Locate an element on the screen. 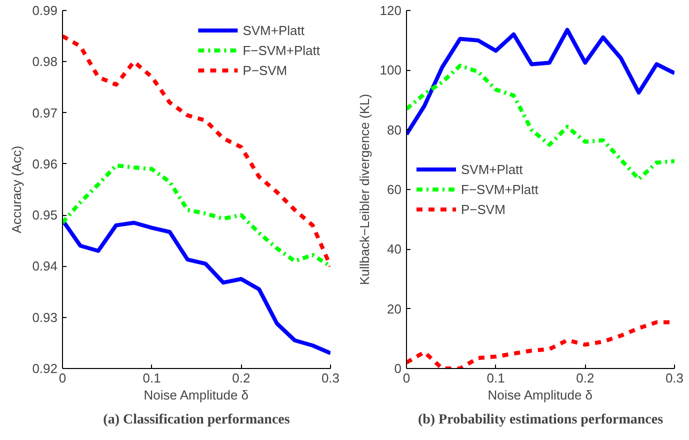 This screenshot has width=689, height=440. y-tick-label: 0.99 is located at coordinates (45, 10).